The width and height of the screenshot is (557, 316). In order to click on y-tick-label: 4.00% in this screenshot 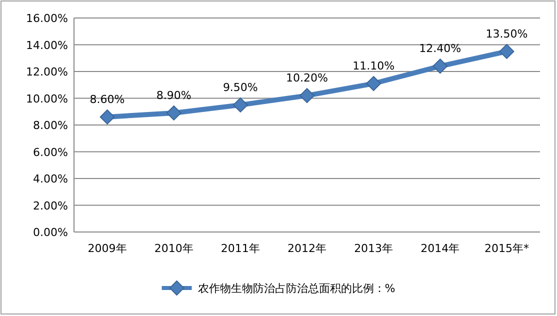, I will do `click(50, 179)`.